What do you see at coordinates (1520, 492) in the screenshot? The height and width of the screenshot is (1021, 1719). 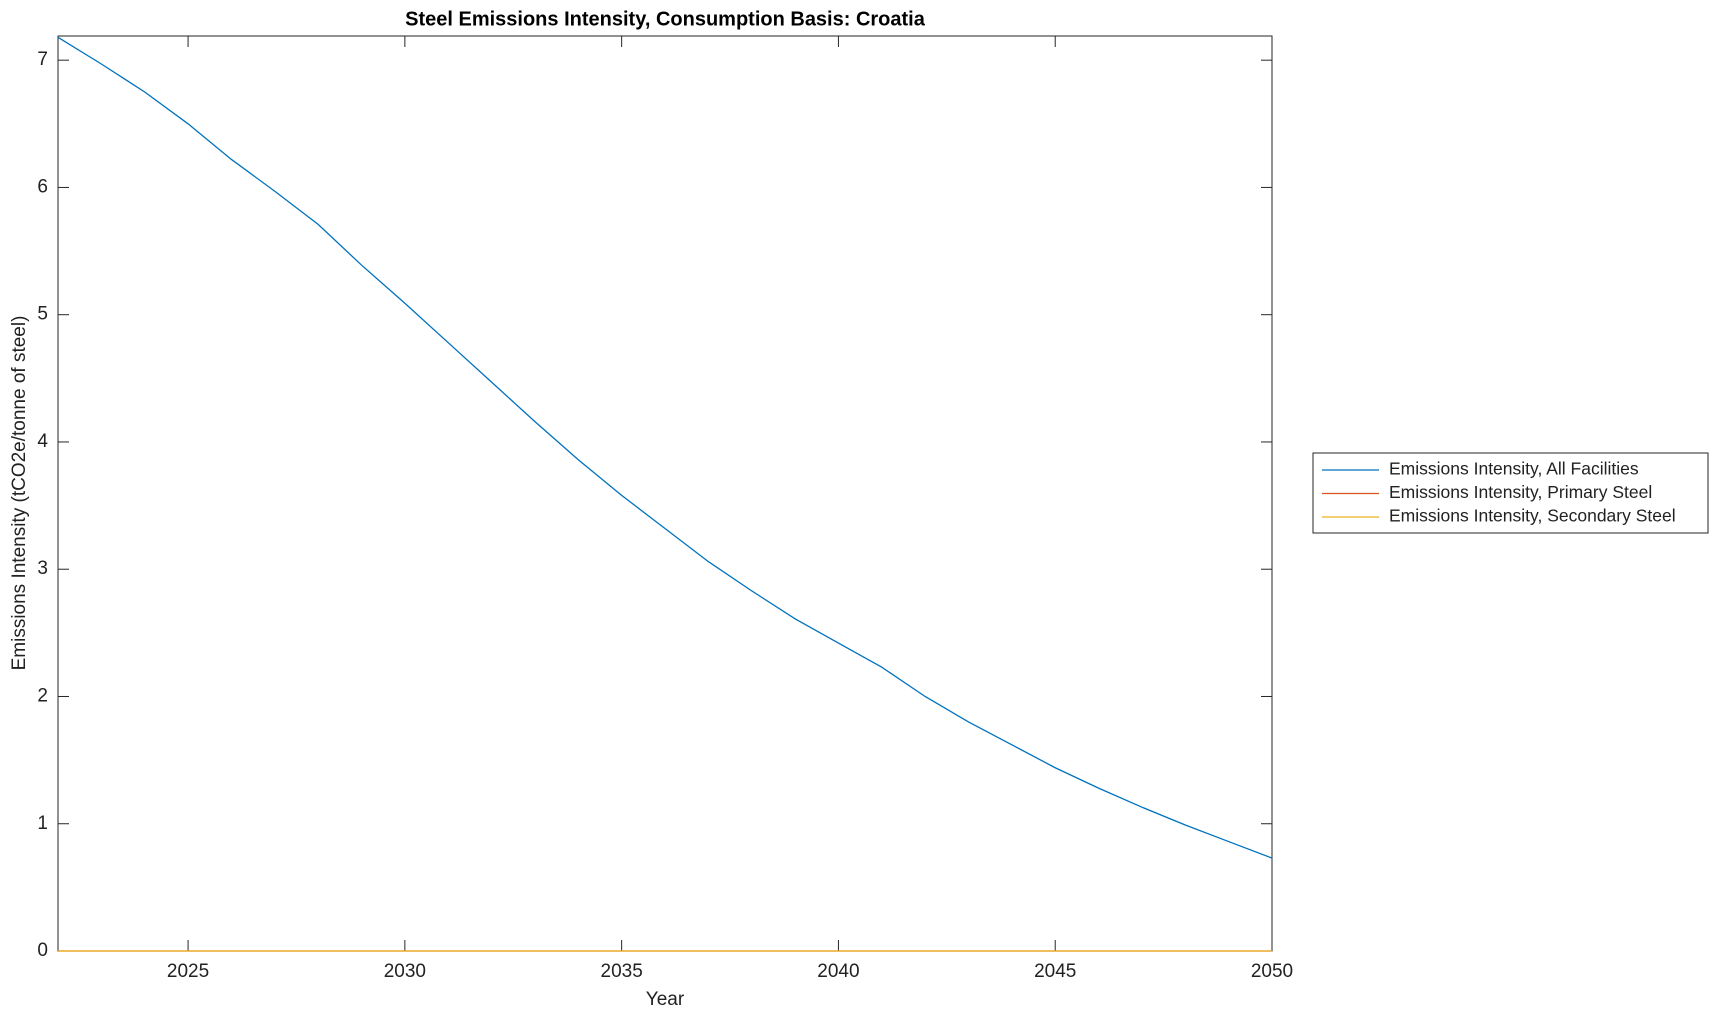 I see `legend-label: Emissions Intensity, Primary Steel` at bounding box center [1520, 492].